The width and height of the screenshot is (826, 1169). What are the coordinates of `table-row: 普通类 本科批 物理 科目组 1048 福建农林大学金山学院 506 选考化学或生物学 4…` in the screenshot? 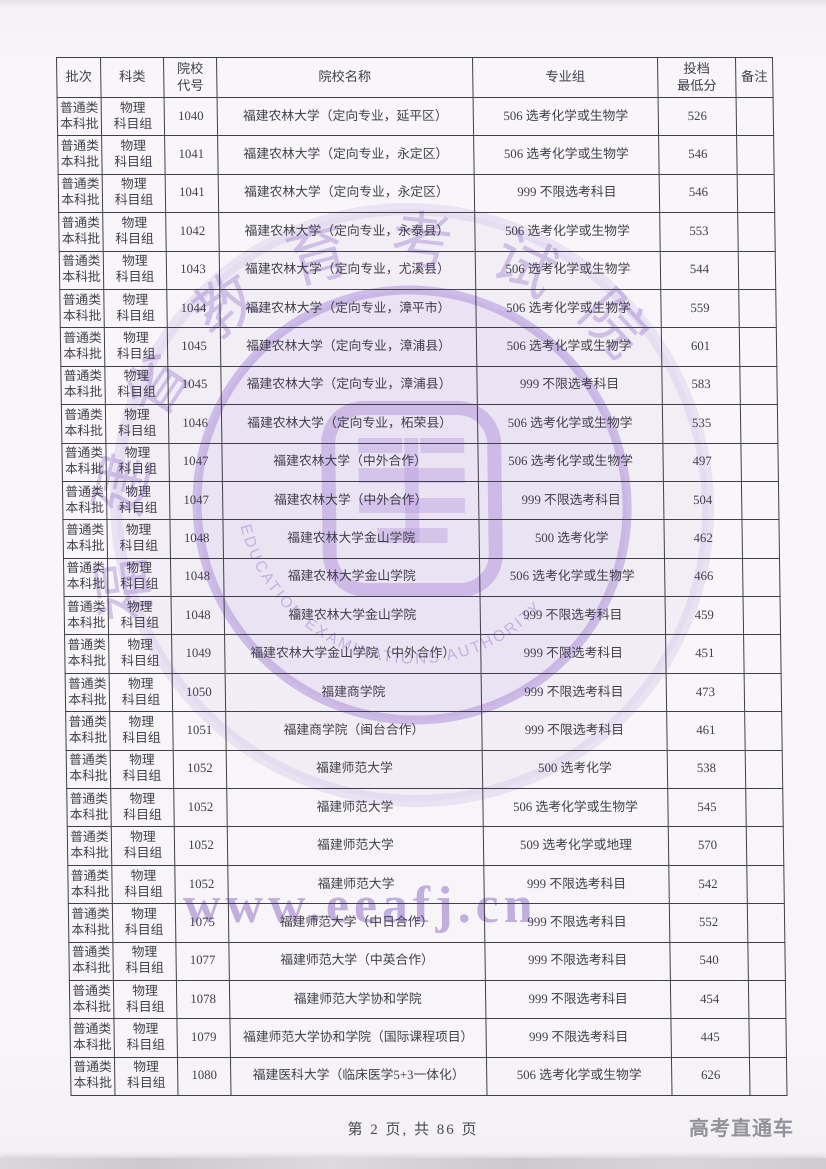 It's located at (422, 577).